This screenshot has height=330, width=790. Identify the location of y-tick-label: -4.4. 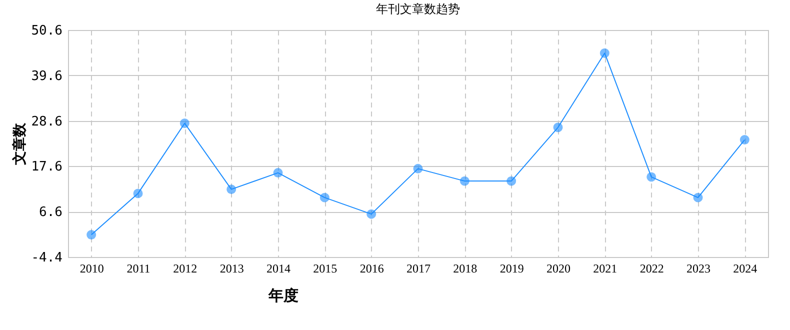
(47, 258).